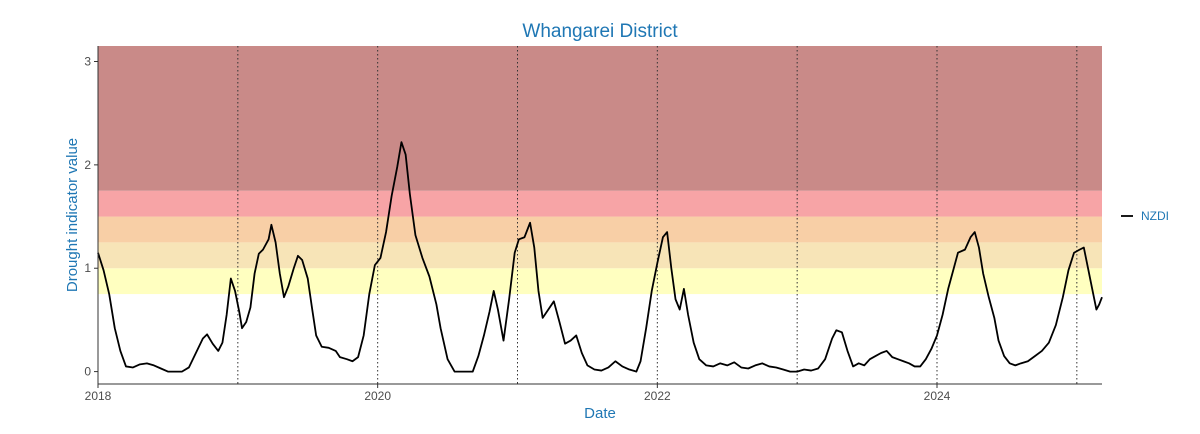 The width and height of the screenshot is (1200, 434). What do you see at coordinates (600, 413) in the screenshot?
I see `x-axis-title: Date` at bounding box center [600, 413].